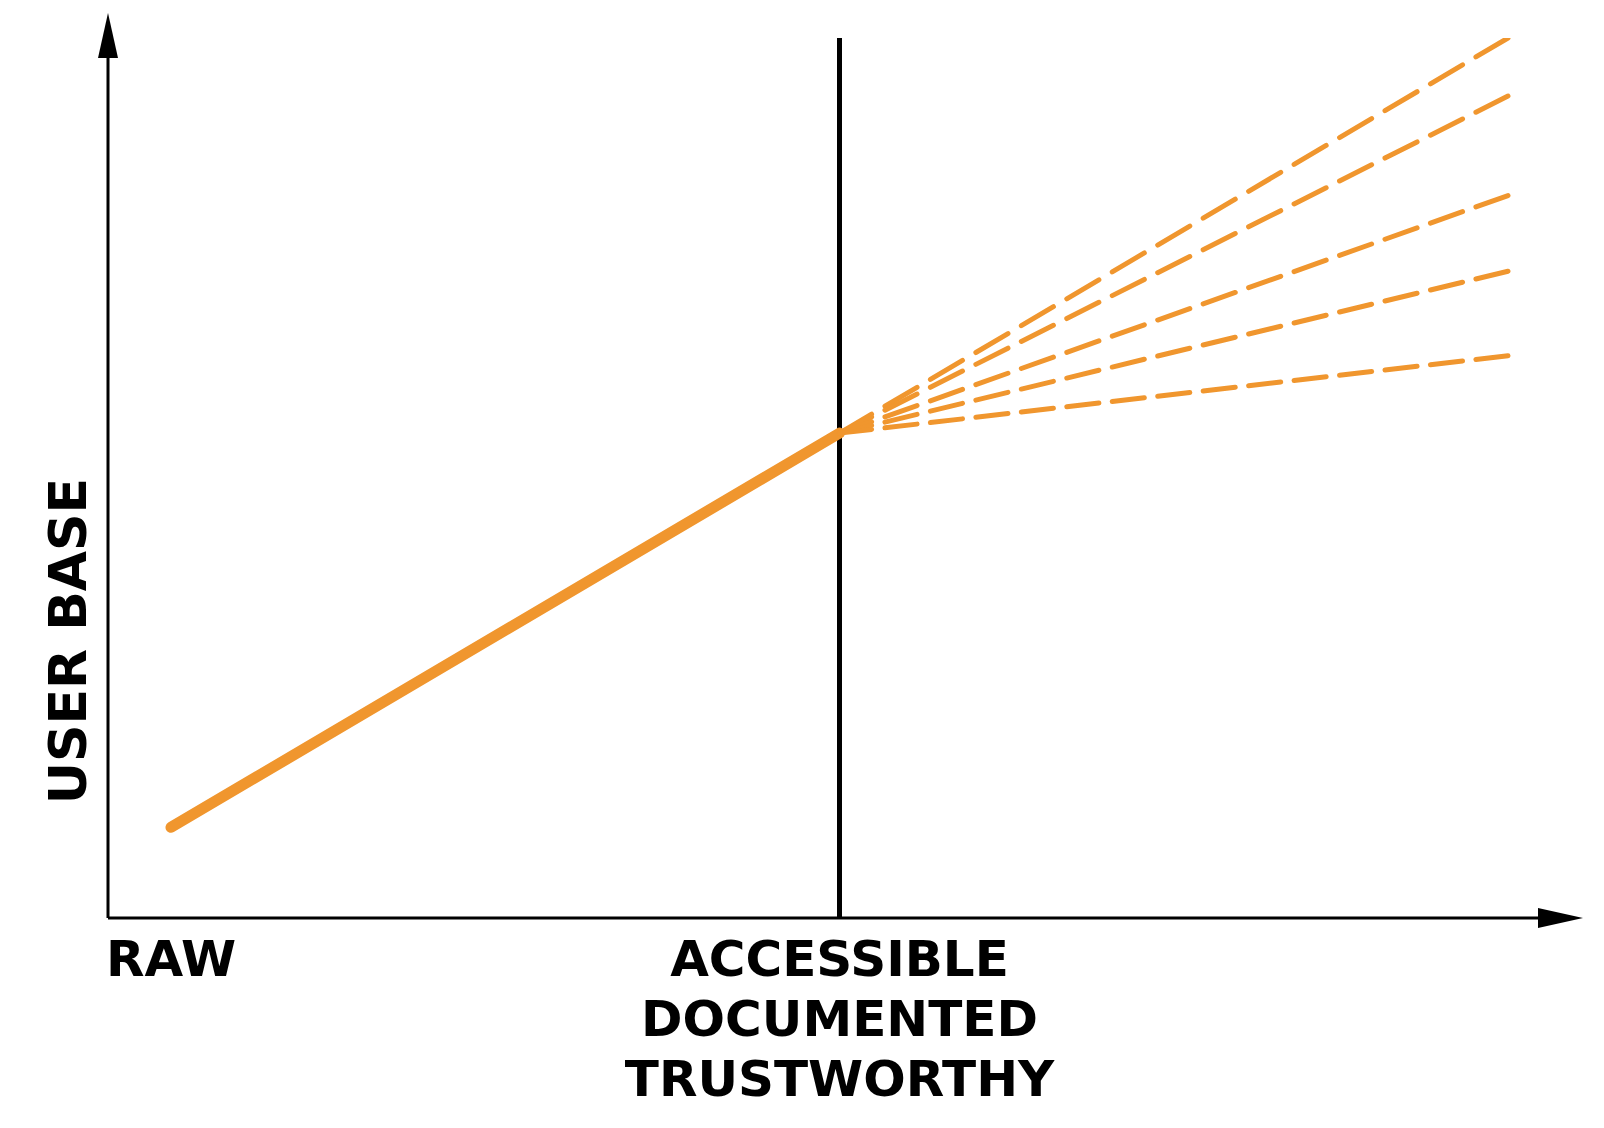 Image resolution: width=1604 pixels, height=1128 pixels. I want to click on y-axis-title: USER BASE, so click(68, 641).